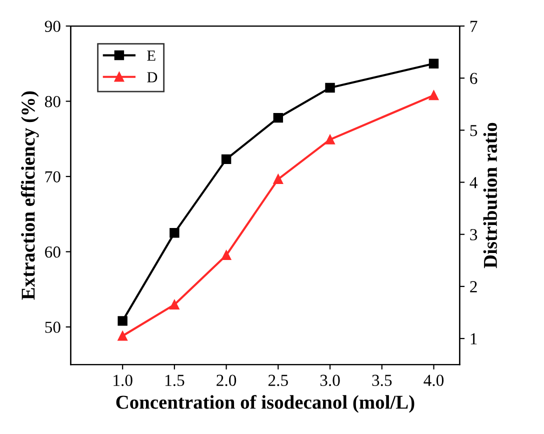 The image size is (544, 434). What do you see at coordinates (474, 234) in the screenshot?
I see `y2-tick-label: 3` at bounding box center [474, 234].